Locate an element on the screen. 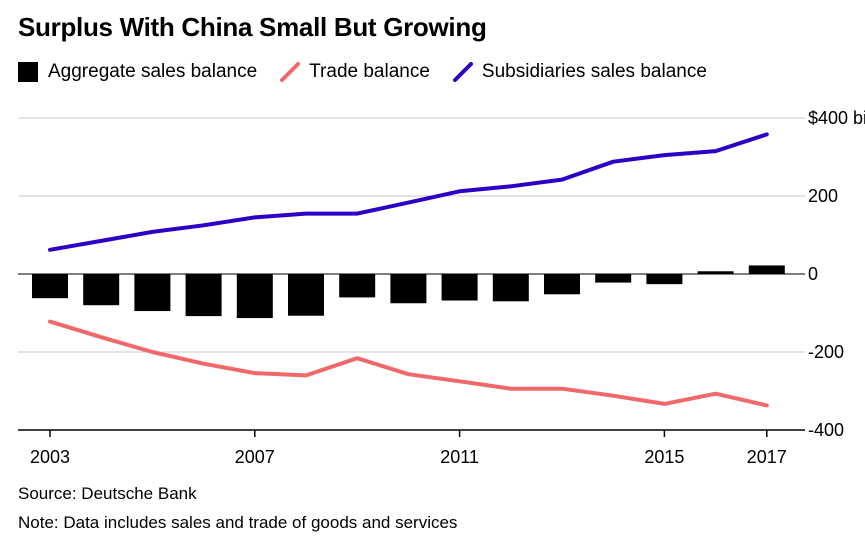 The width and height of the screenshot is (865, 543). x-axis is located at coordinates (411, 433).